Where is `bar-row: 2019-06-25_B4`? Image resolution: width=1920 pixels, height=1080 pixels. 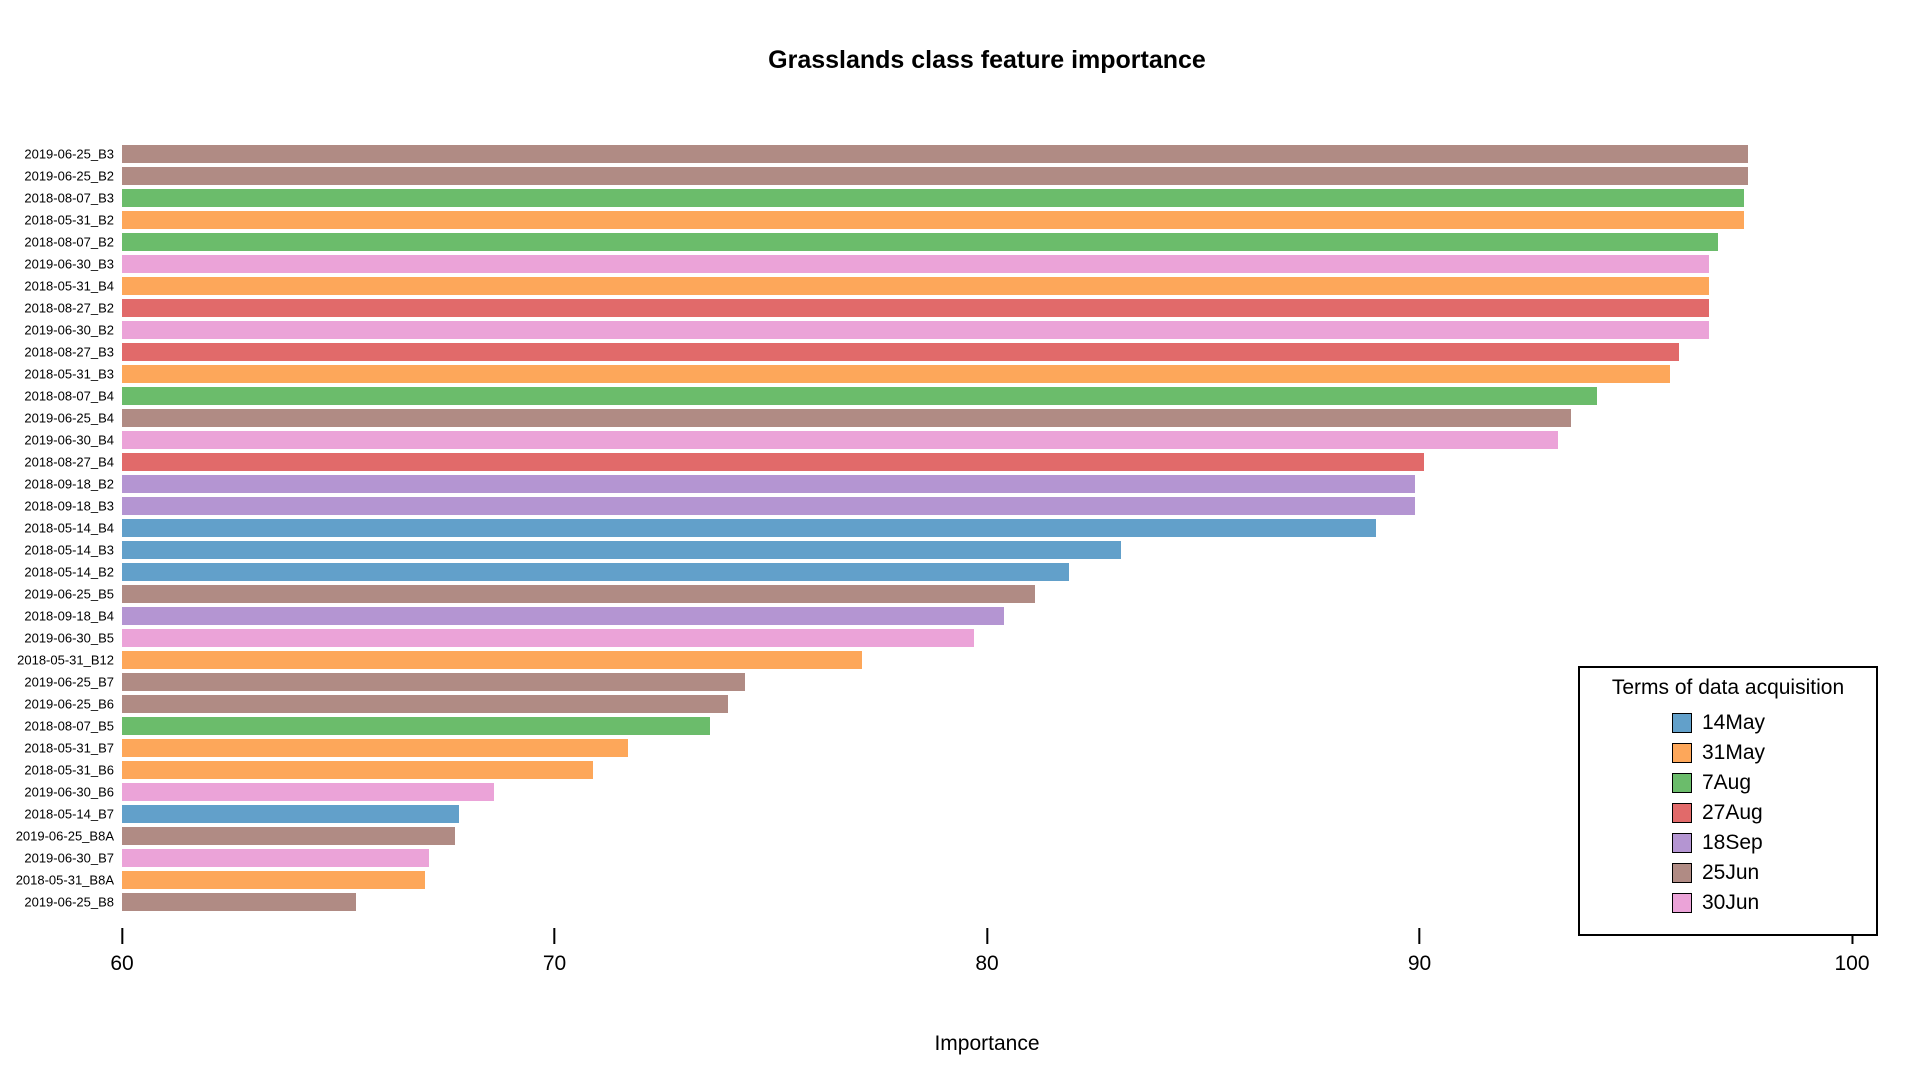
bar-row: 2019-06-25_B4 is located at coordinates (938, 418).